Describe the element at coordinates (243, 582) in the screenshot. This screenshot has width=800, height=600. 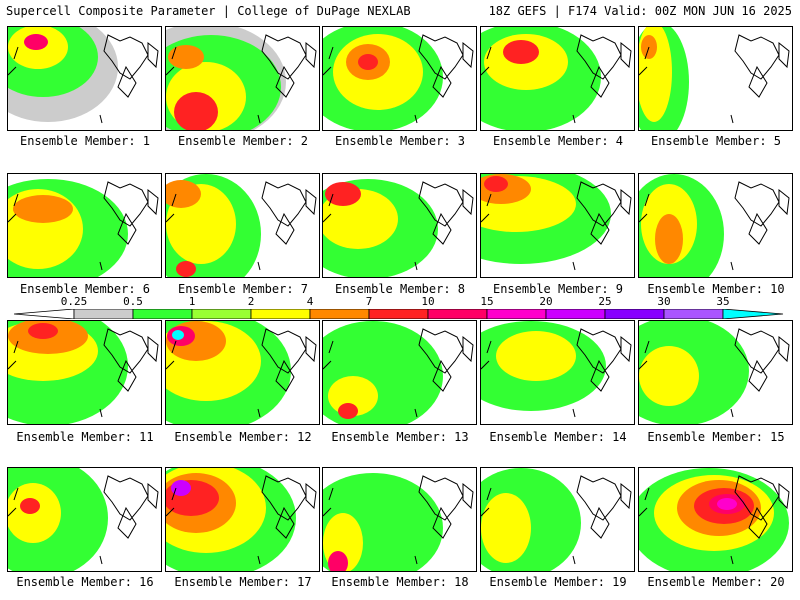
I see `ensemble-member-label: Ensemble Member: 17` at that location.